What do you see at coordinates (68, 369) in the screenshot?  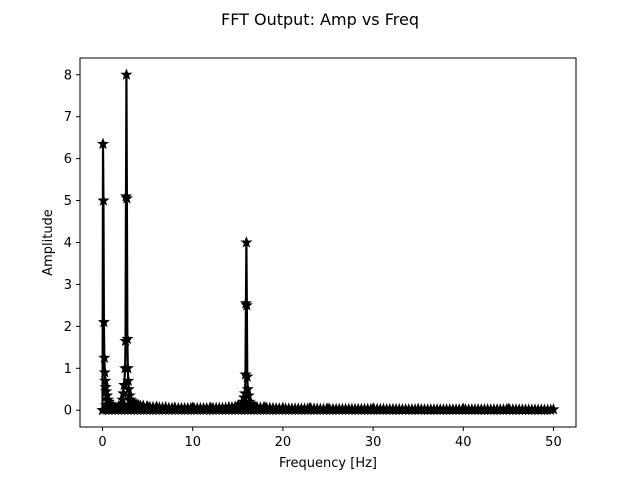 I see `y-tick-label: 1` at bounding box center [68, 369].